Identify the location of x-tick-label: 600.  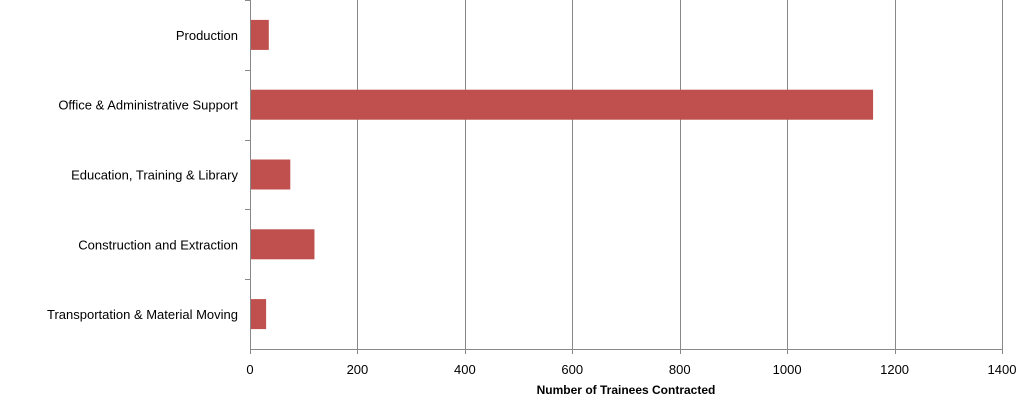
(572, 369).